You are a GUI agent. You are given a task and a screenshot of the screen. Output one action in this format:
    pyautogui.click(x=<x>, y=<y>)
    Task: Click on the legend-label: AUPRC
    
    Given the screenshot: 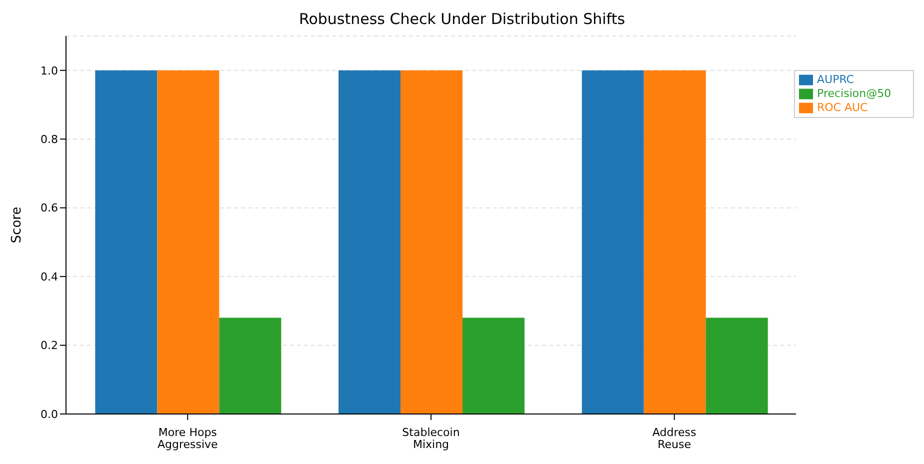 What is the action you would take?
    pyautogui.click(x=835, y=79)
    